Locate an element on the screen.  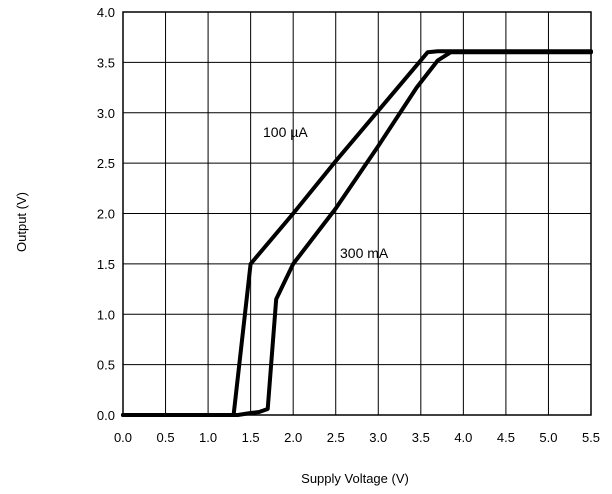
y-tick-label: 4.0 is located at coordinates (106, 12).